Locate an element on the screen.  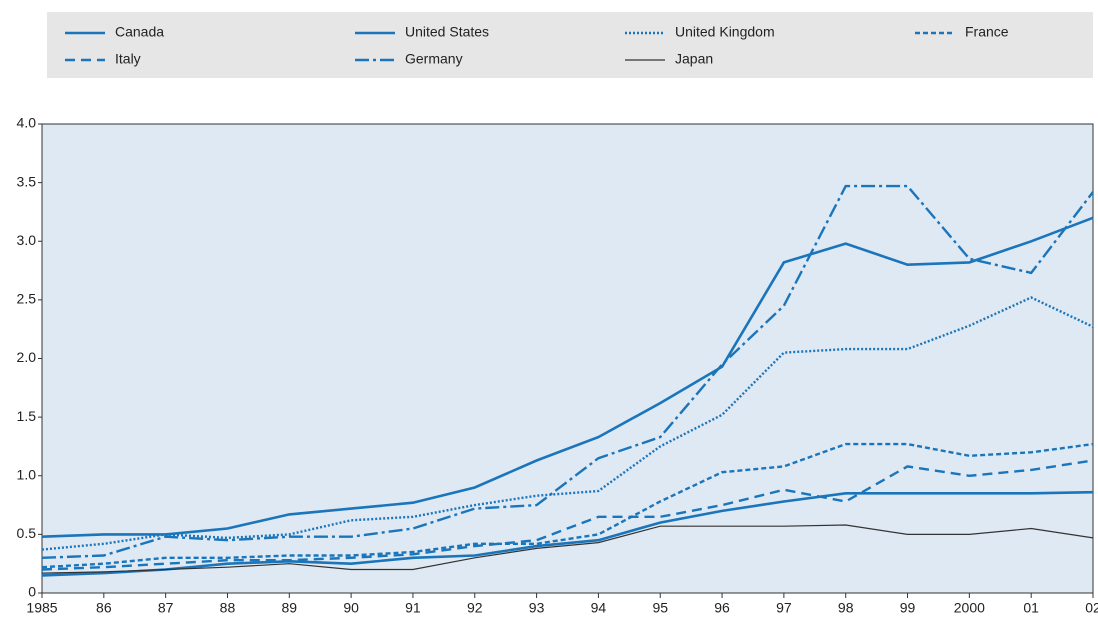
x-tick-label: 89 is located at coordinates (290, 608).